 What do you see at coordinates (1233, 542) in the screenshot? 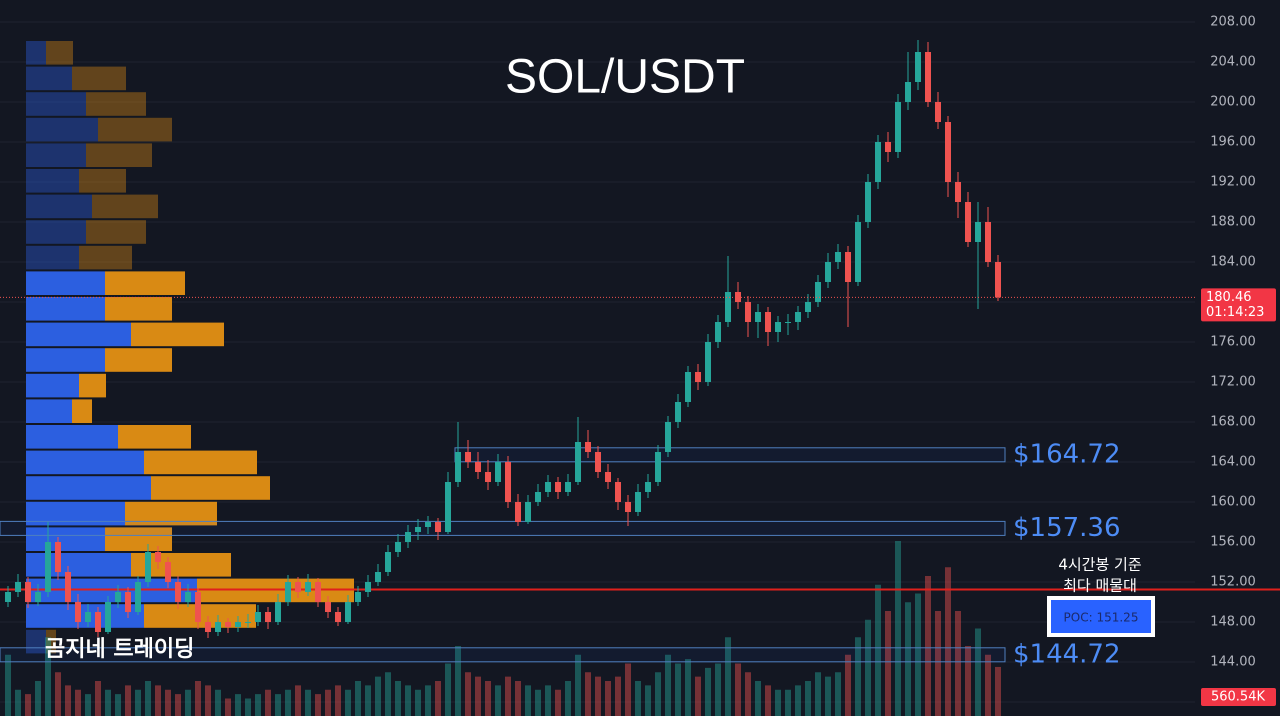
I see `y-tick-label: 156.00` at bounding box center [1233, 542].